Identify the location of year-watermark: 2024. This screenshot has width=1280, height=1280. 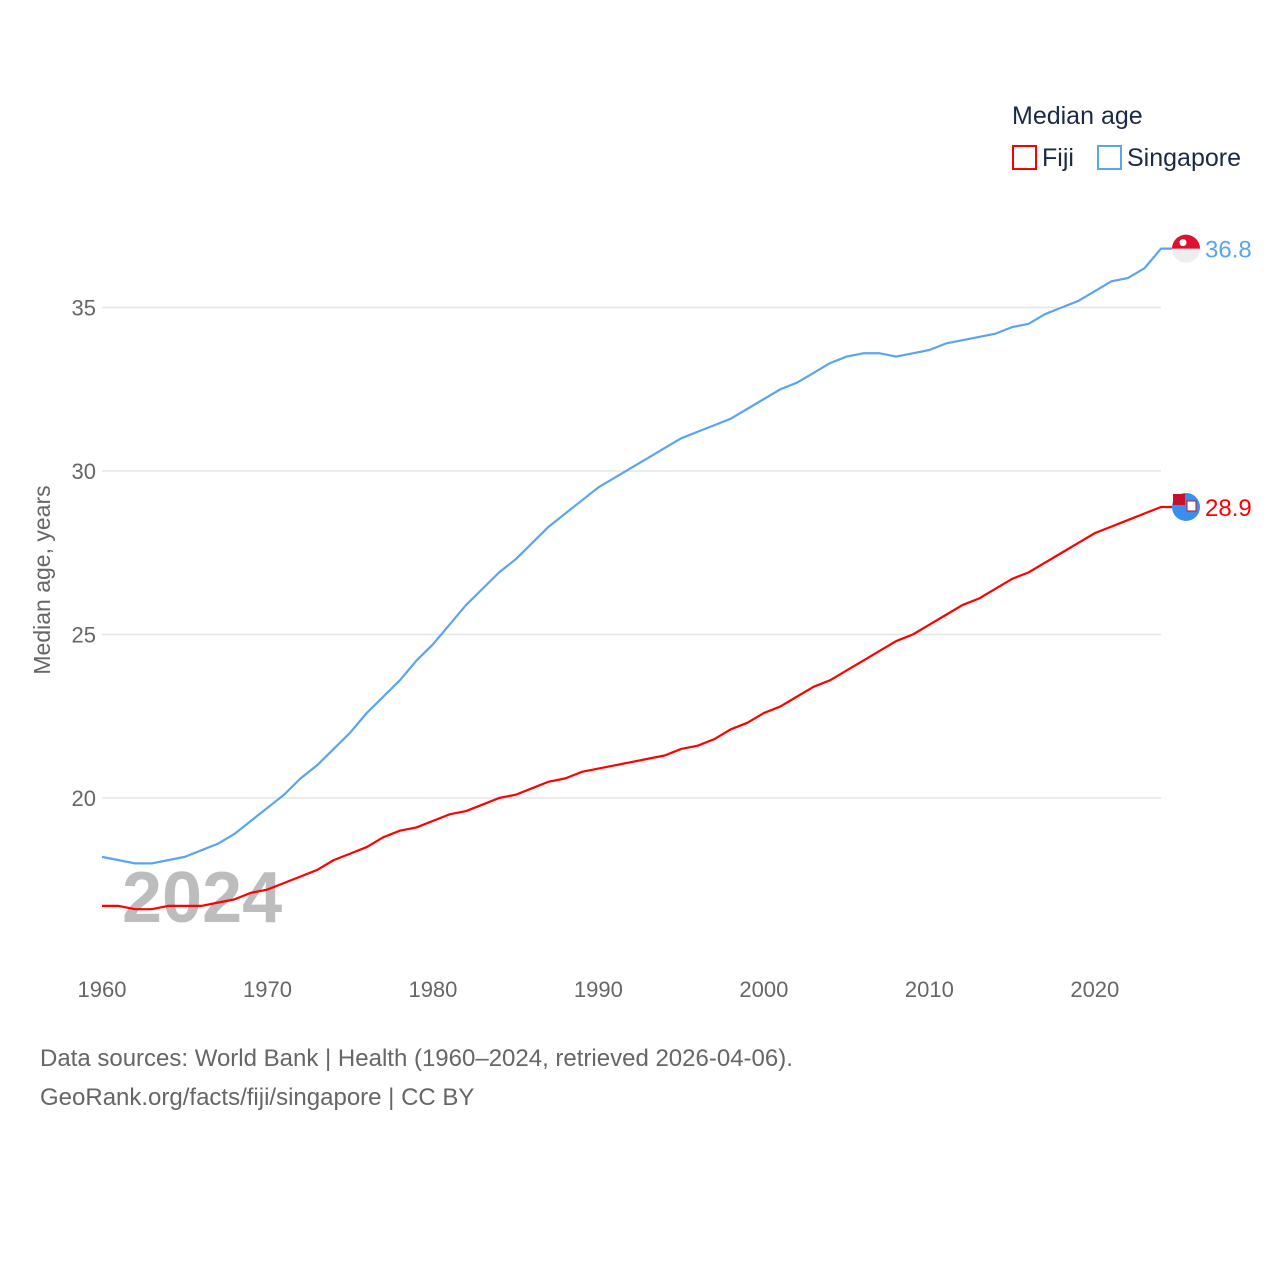
(202, 898).